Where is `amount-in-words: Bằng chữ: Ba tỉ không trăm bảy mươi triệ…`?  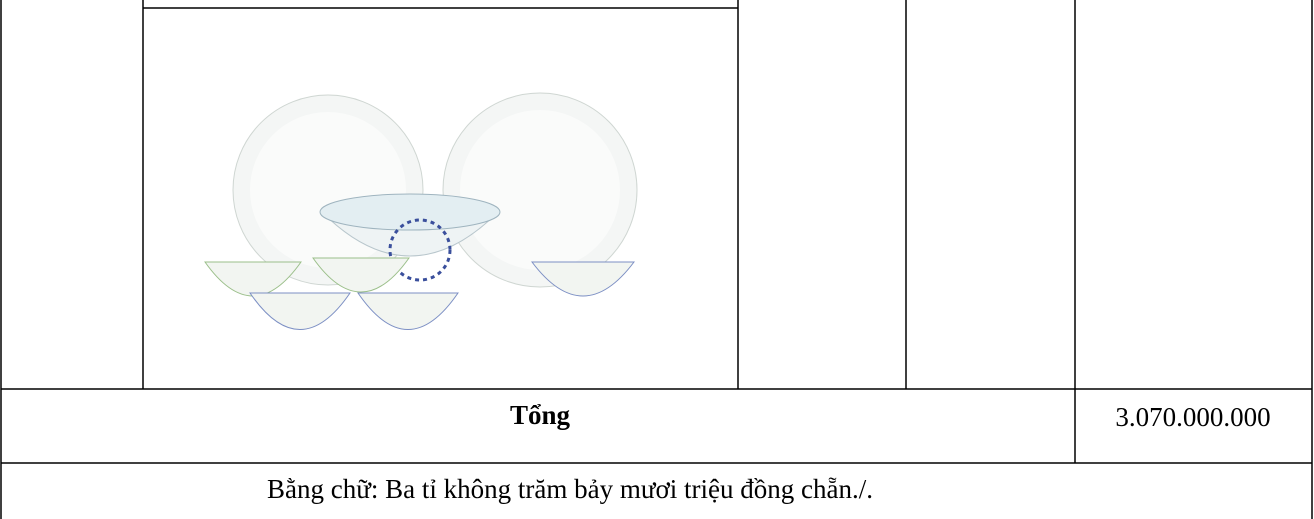
amount-in-words: Bằng chữ: Ba tỉ không trăm bảy mươi triệ… is located at coordinates (570, 489).